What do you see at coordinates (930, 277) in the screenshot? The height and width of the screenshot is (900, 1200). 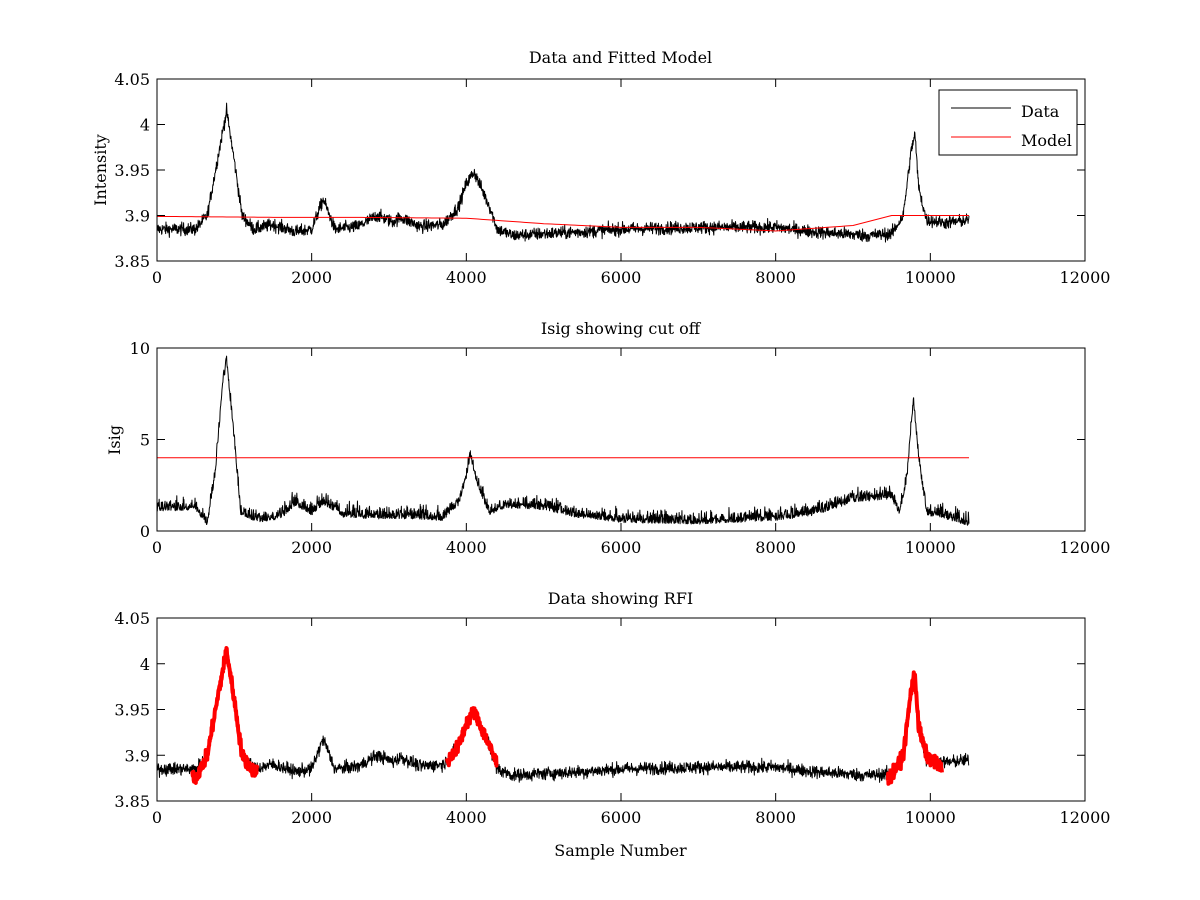 I see `panel1-xtick-label-5: 10000` at bounding box center [930, 277].